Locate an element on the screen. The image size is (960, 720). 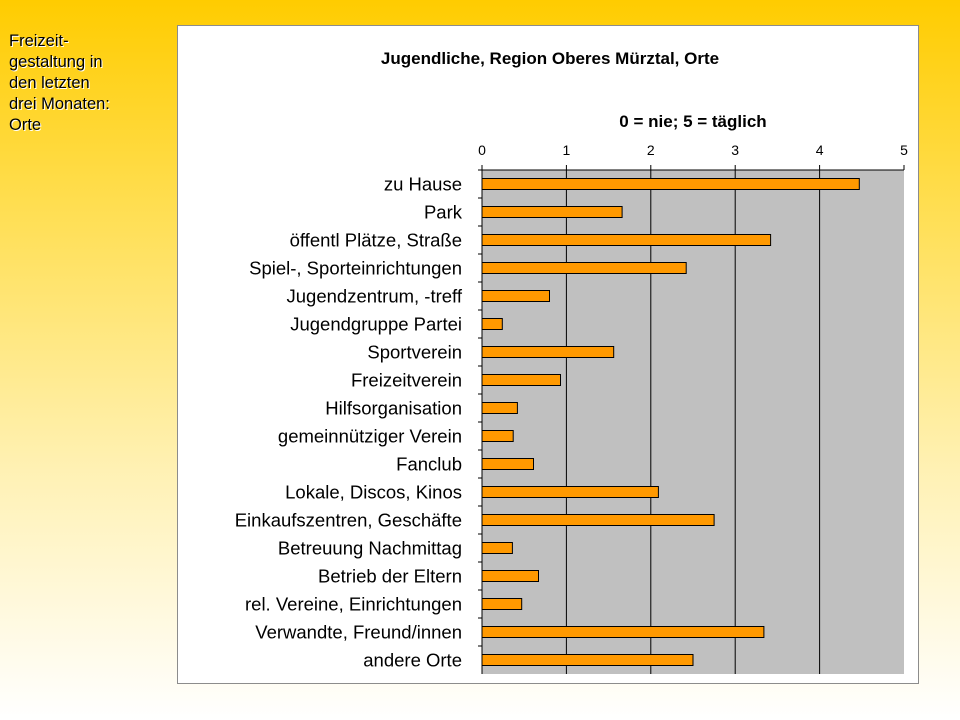
category-label: zu Hause is located at coordinates (423, 184).